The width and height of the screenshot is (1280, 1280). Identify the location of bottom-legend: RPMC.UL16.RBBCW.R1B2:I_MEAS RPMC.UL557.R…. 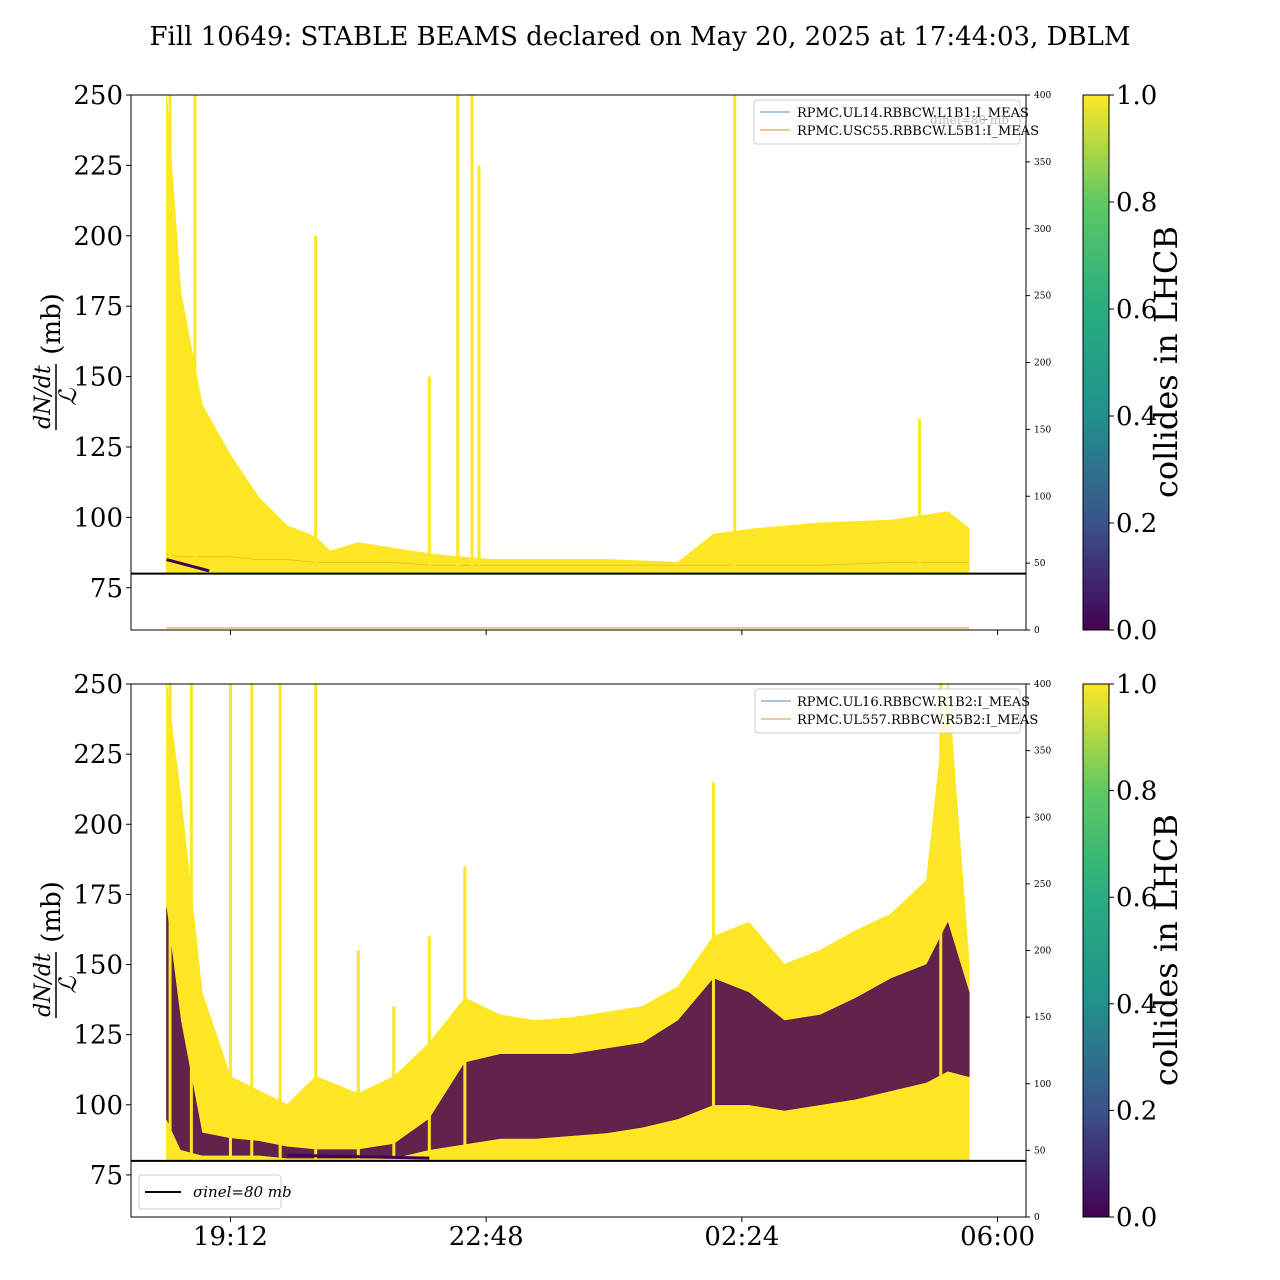
(896, 711).